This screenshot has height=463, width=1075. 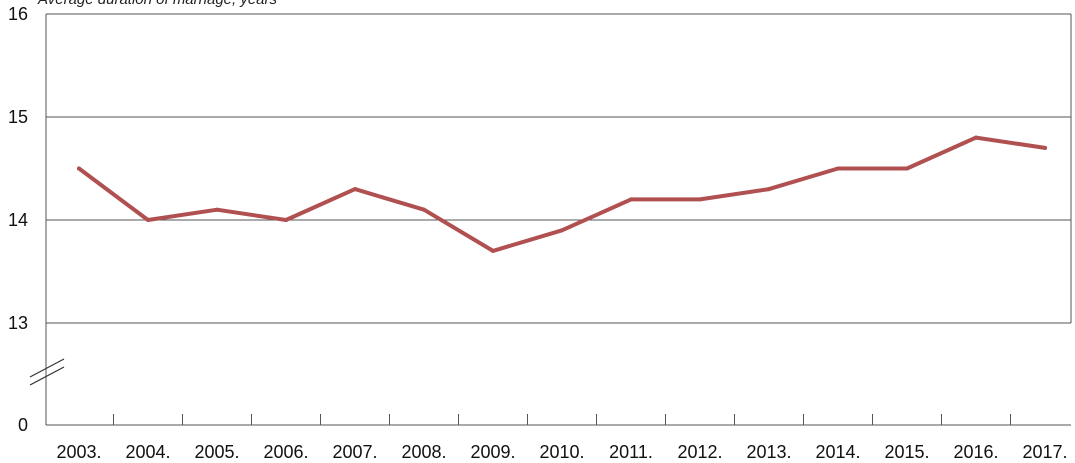 I want to click on x-tick-label: 2009., so click(x=492, y=452).